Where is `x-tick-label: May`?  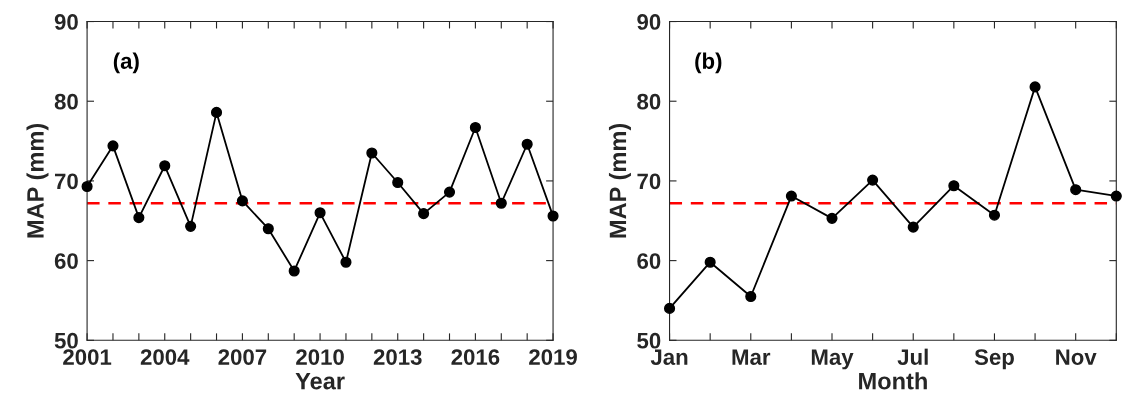
x-tick-label: May is located at coordinates (832, 359).